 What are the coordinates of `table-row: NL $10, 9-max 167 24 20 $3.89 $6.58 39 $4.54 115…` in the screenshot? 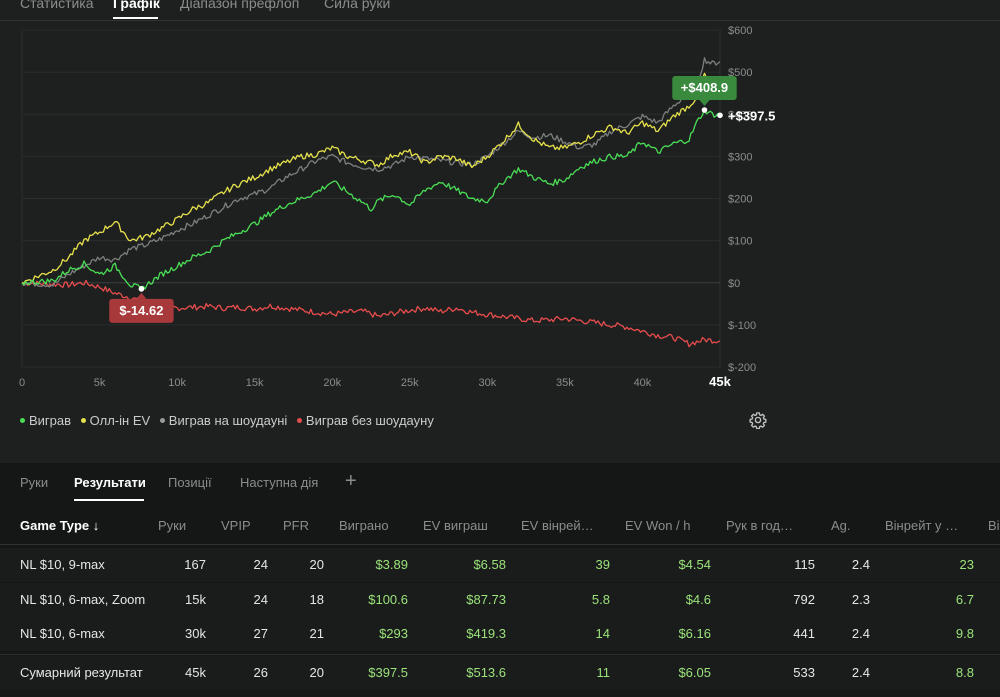 It's located at (500, 565).